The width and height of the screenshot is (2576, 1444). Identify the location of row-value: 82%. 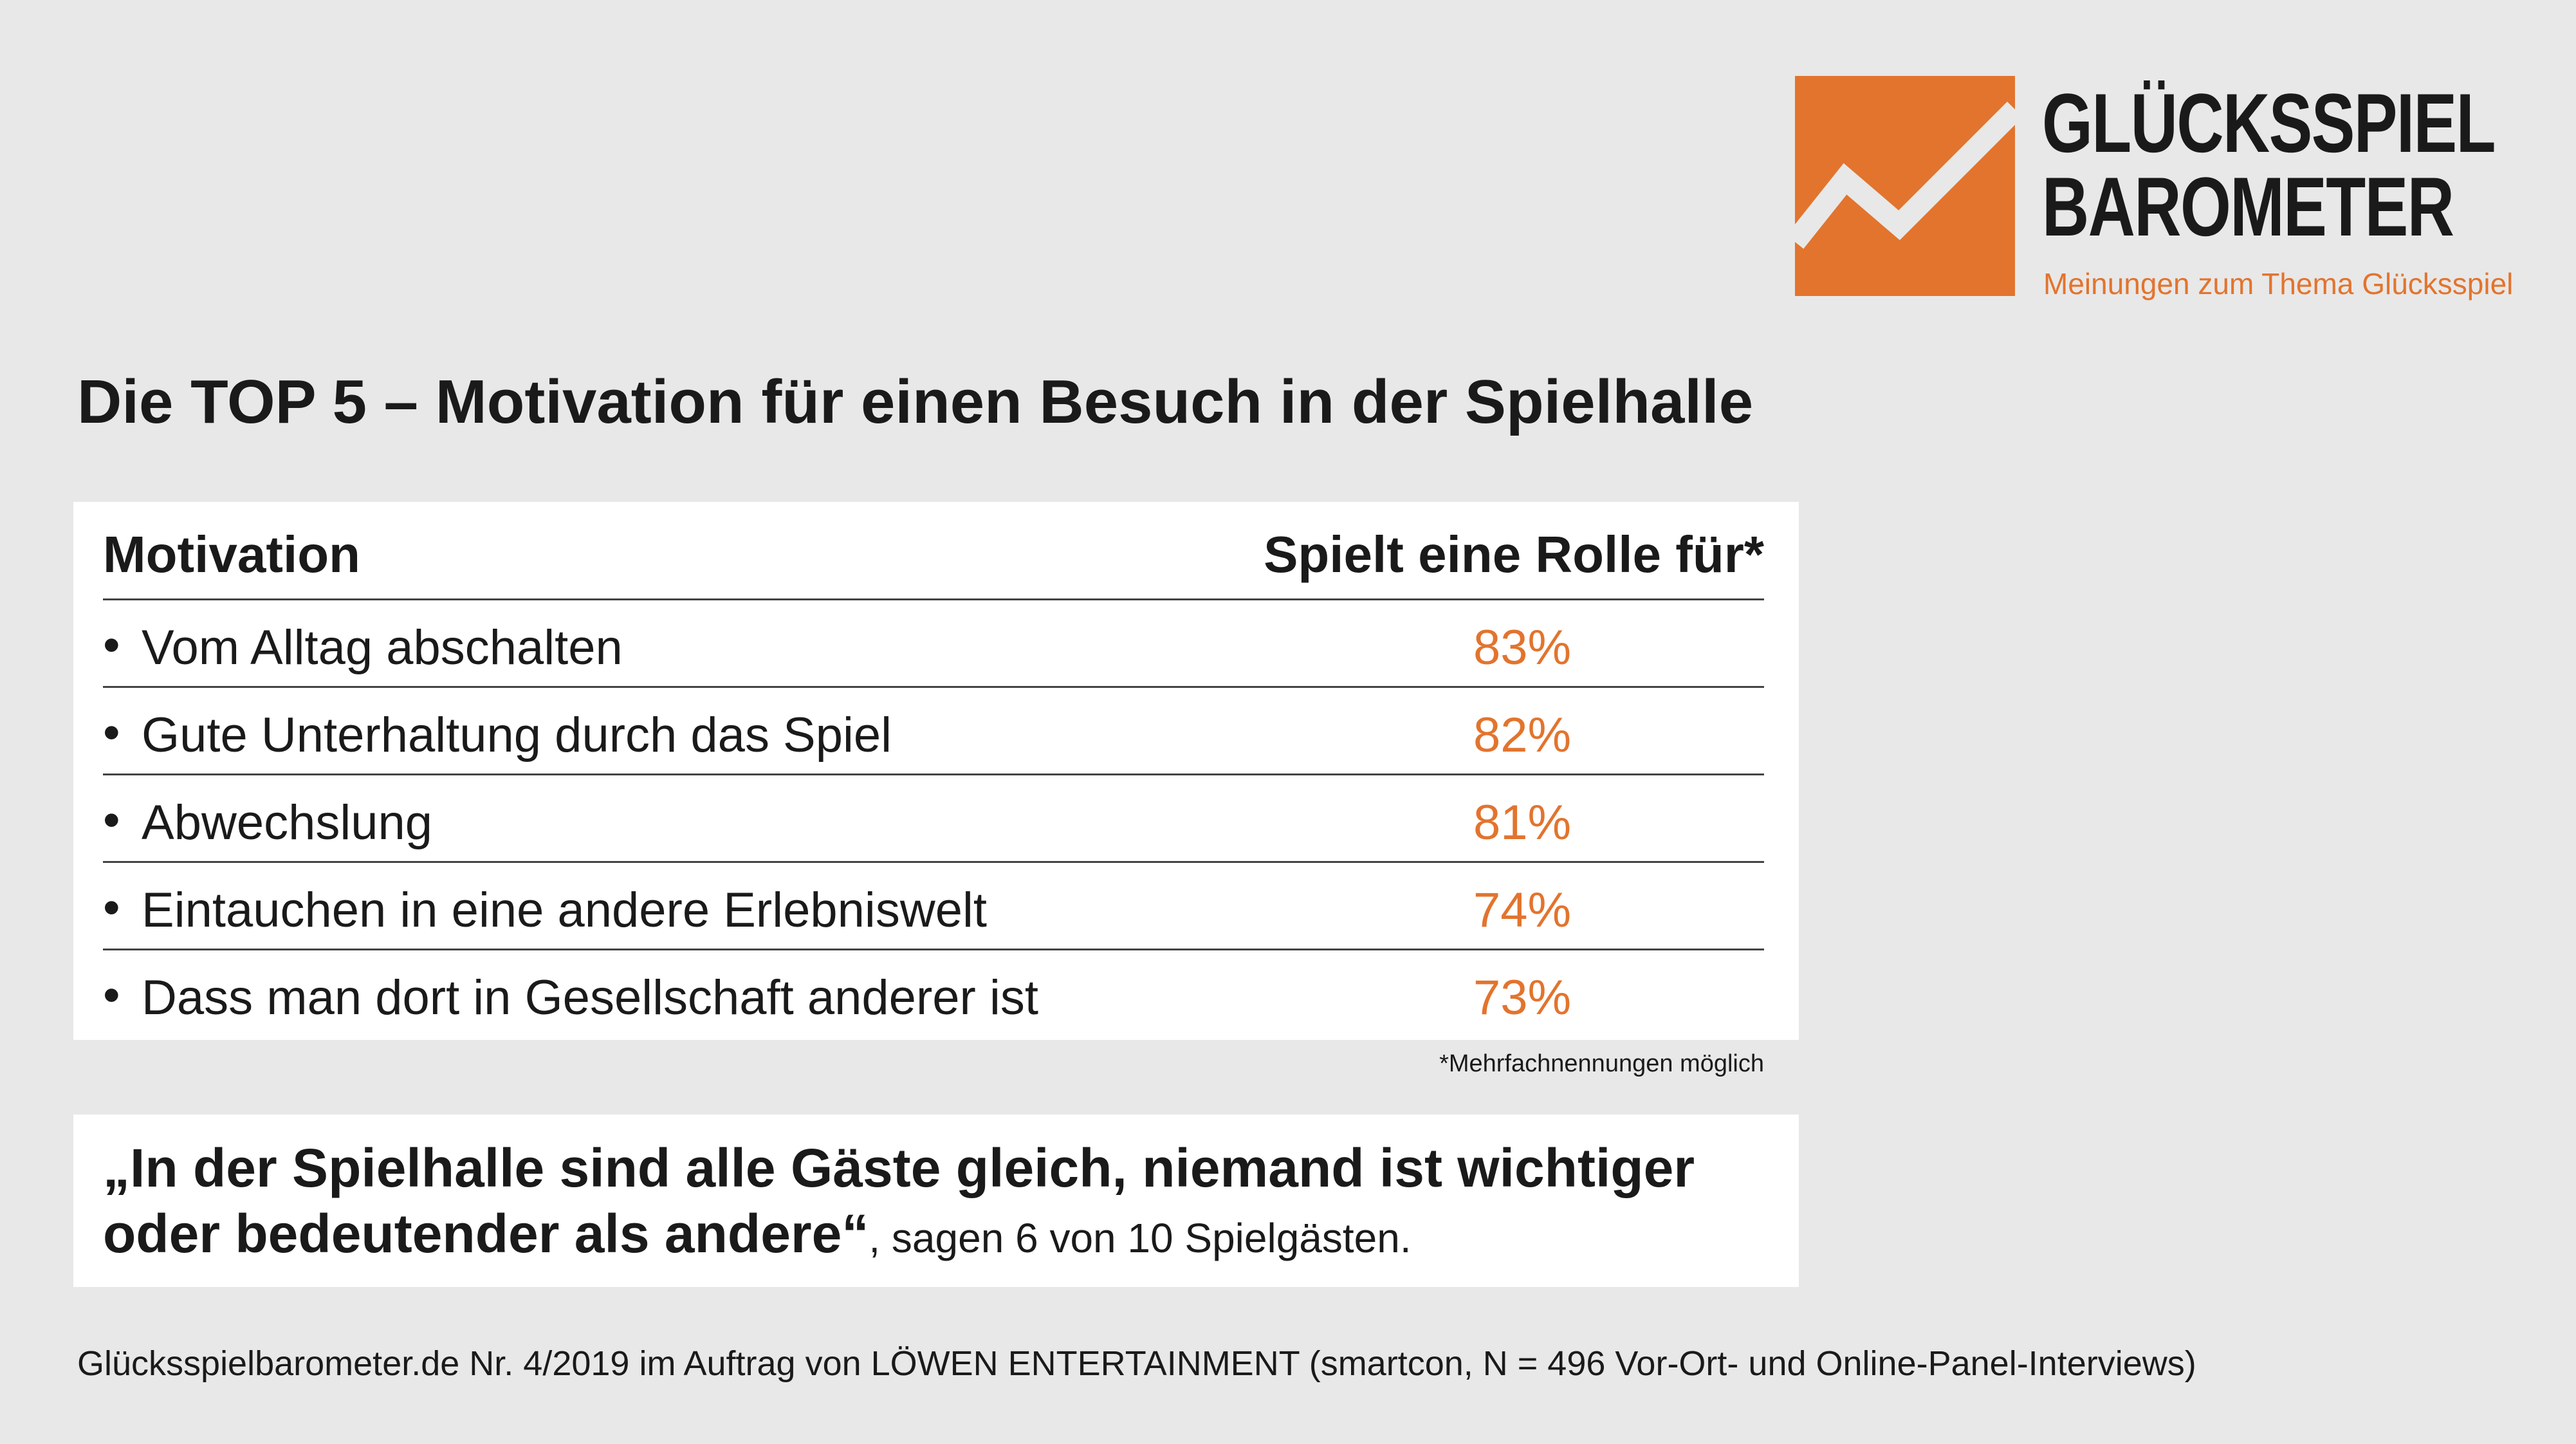
(1522, 735).